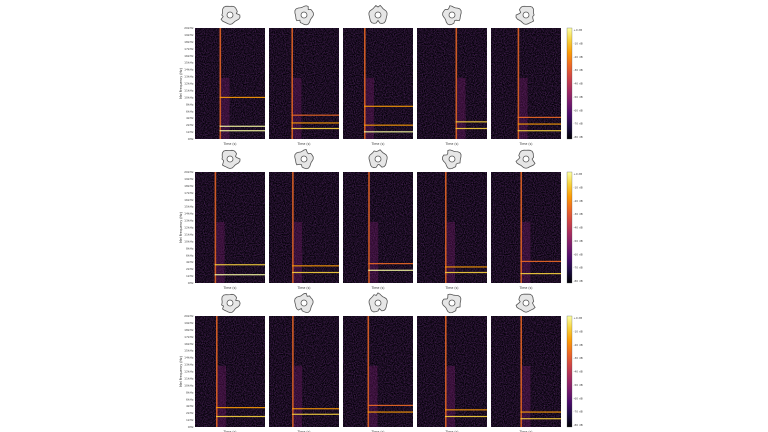  Describe the element at coordinates (578, 331) in the screenshot. I see `colorbar-tick-label: -10 dB` at that location.